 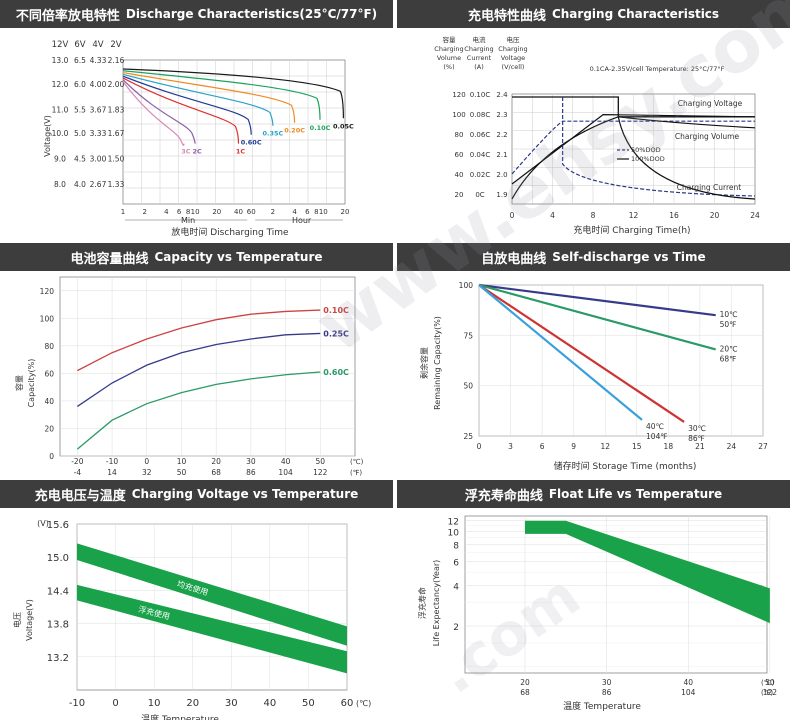 I want to click on discharge-ytick: 4.33, so click(x=98, y=60).